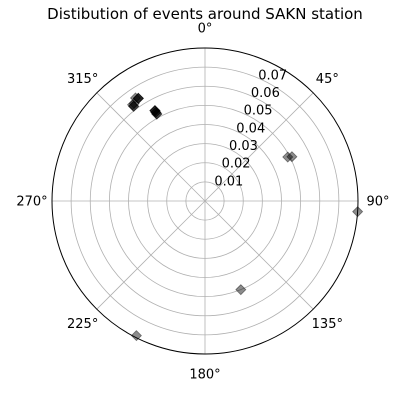  I want to click on angle-tick-label: 45°, so click(327, 79).